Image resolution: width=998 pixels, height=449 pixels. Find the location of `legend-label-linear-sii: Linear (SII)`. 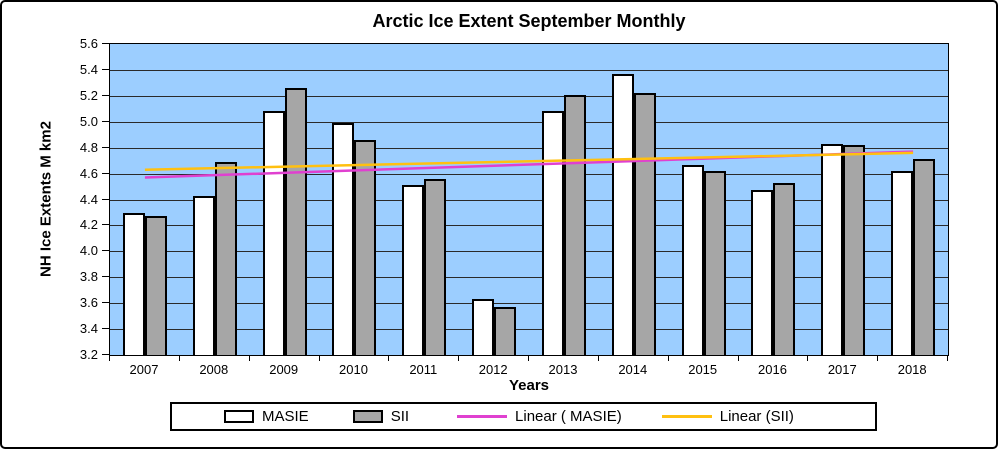

legend-label-linear-sii: Linear (SII) is located at coordinates (756, 416).